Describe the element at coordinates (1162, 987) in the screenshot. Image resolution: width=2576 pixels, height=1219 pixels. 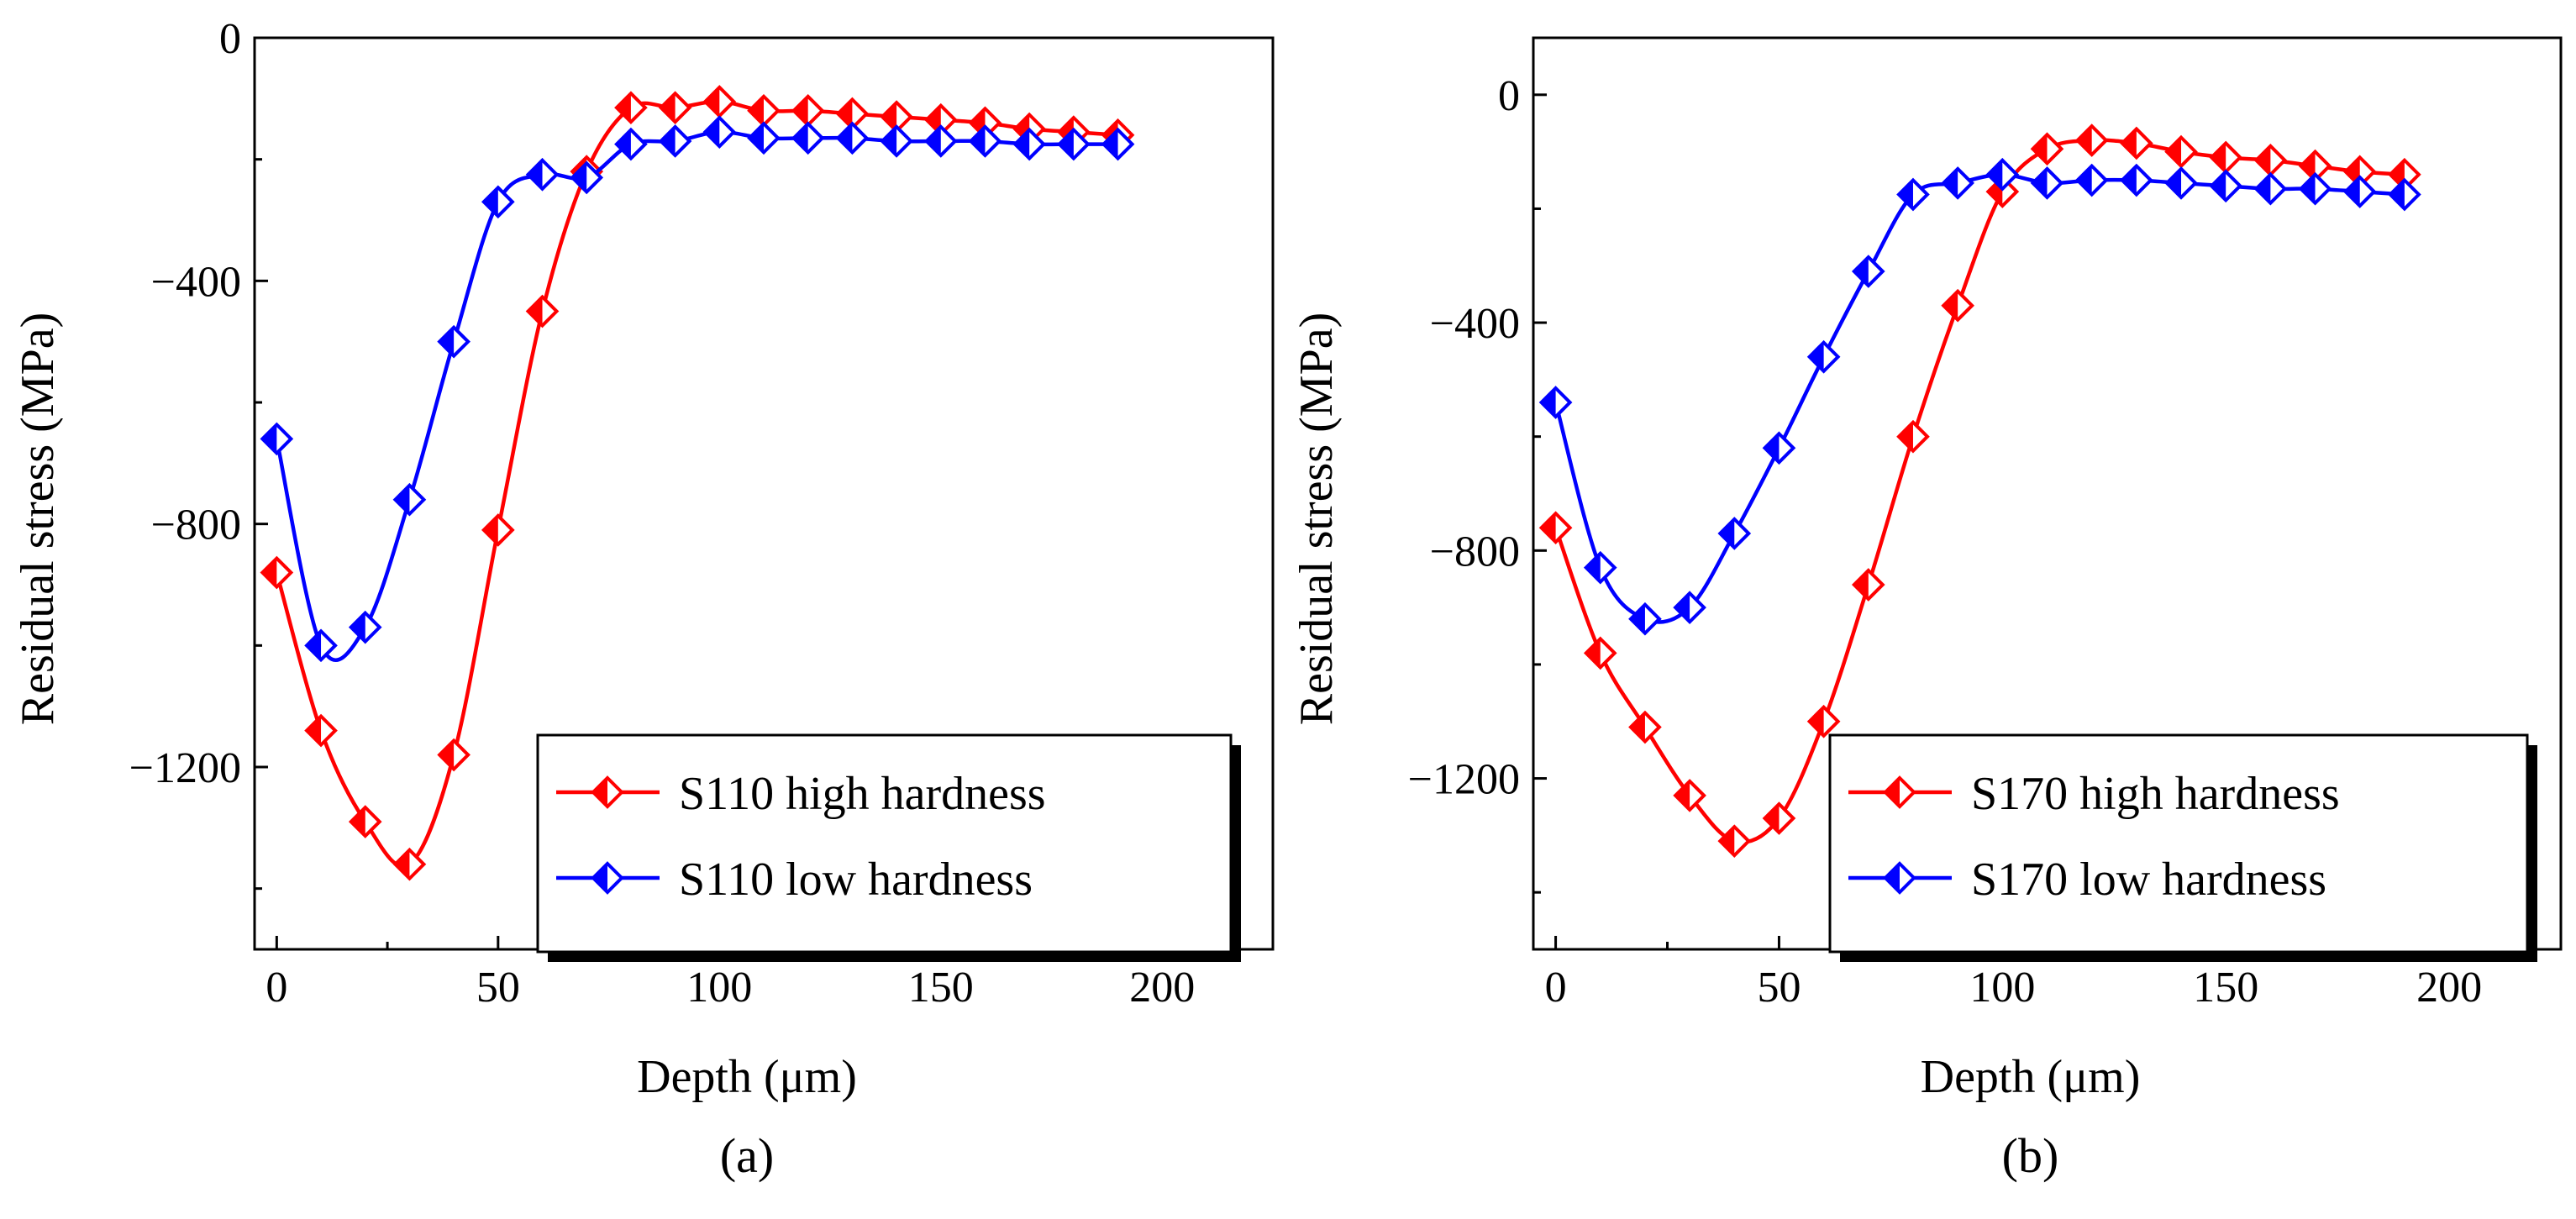
I see `x-tick-label: 200` at that location.